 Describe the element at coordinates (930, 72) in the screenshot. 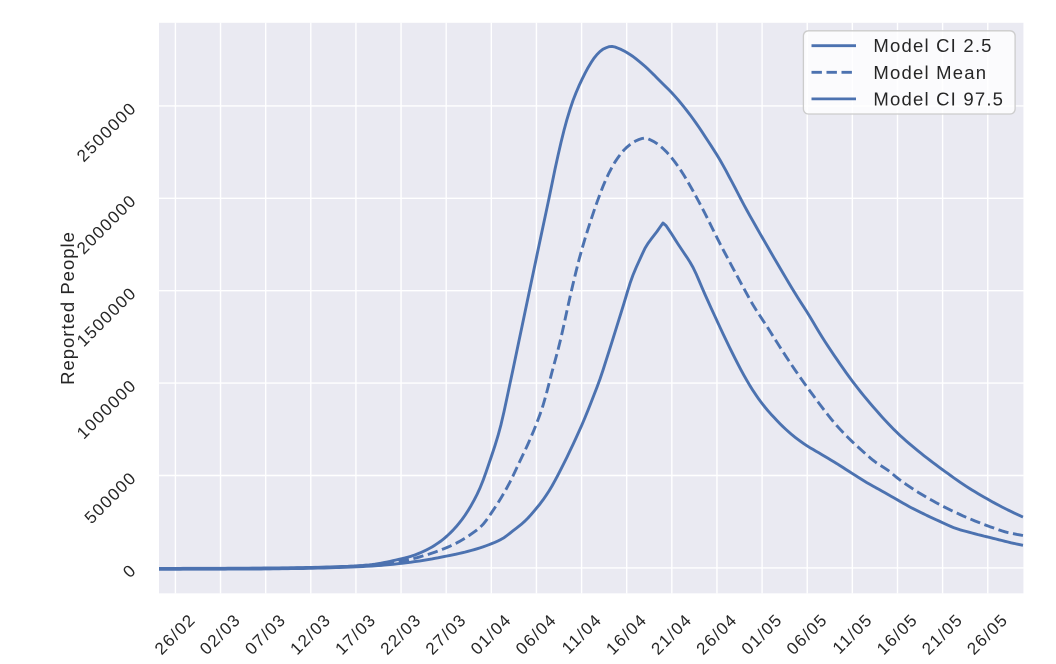

I see `svg-text: Model Mean` at that location.